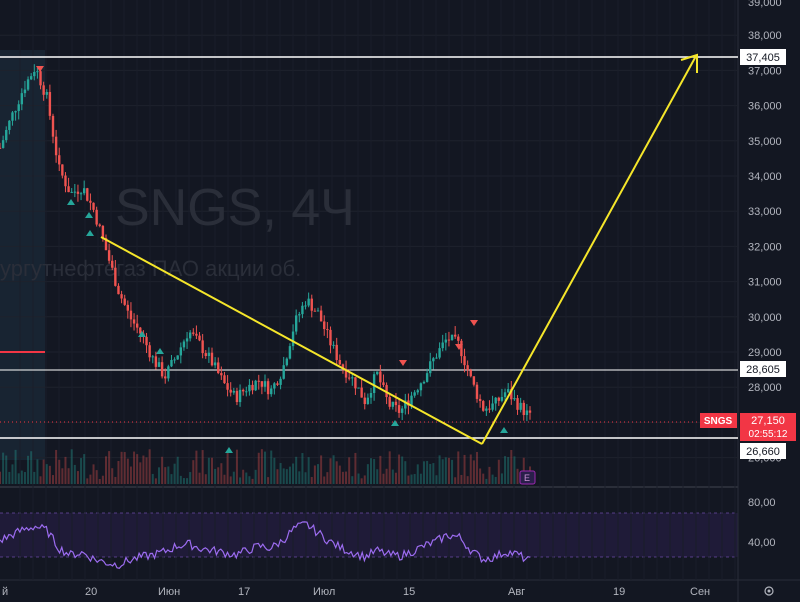 The image size is (800, 602). What do you see at coordinates (765, 318) in the screenshot?
I see `price-tick: 30,000` at bounding box center [765, 318].